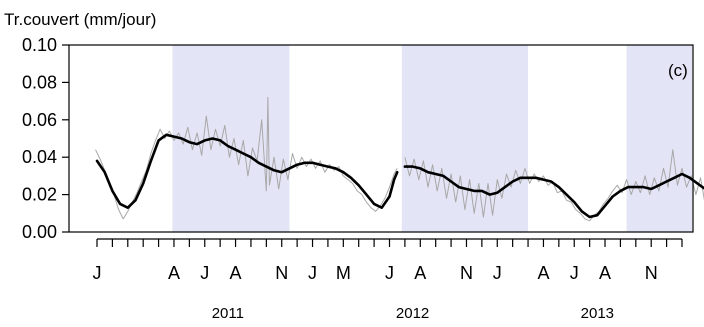 This screenshot has height=327, width=704. What do you see at coordinates (228, 313) in the screenshot?
I see `year-label: 2011` at bounding box center [228, 313].